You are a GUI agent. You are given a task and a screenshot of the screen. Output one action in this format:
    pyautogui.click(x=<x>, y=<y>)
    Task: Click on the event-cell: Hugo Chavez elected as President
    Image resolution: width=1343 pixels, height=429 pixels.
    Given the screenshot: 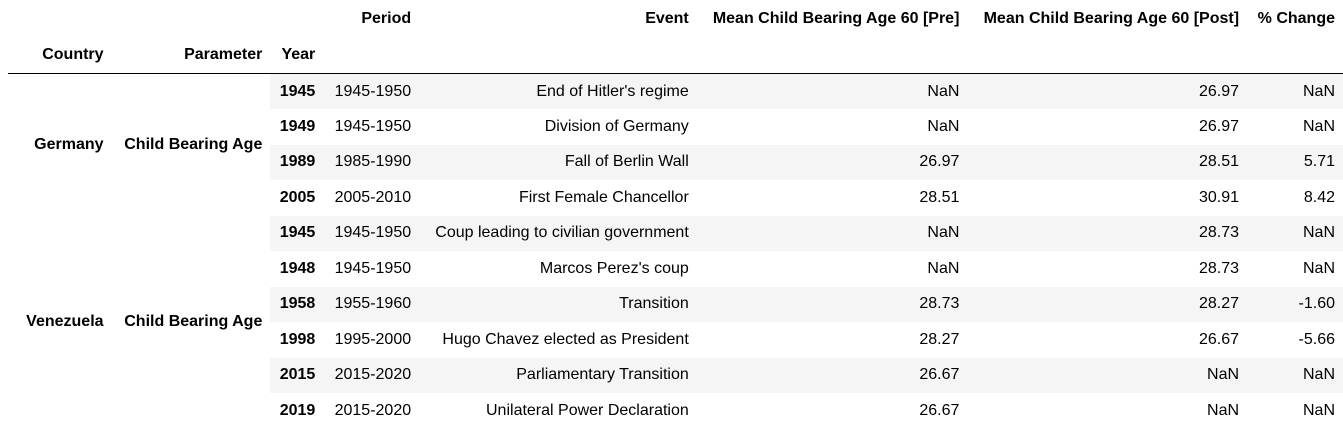 What is the action you would take?
    pyautogui.click(x=558, y=340)
    